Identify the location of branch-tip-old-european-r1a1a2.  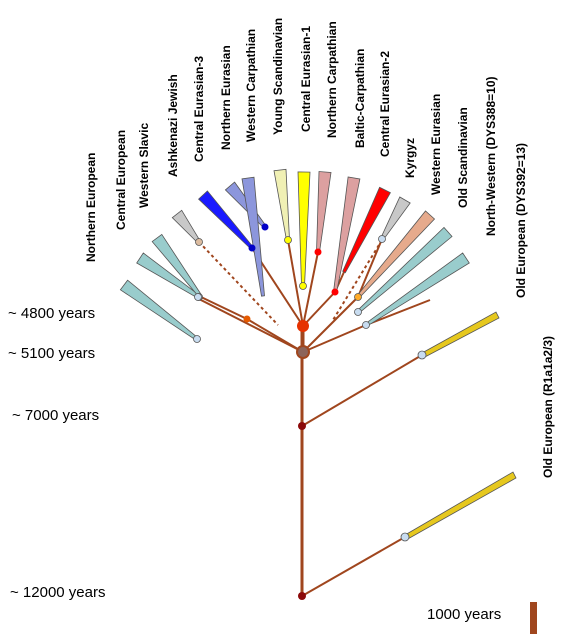
(460, 506).